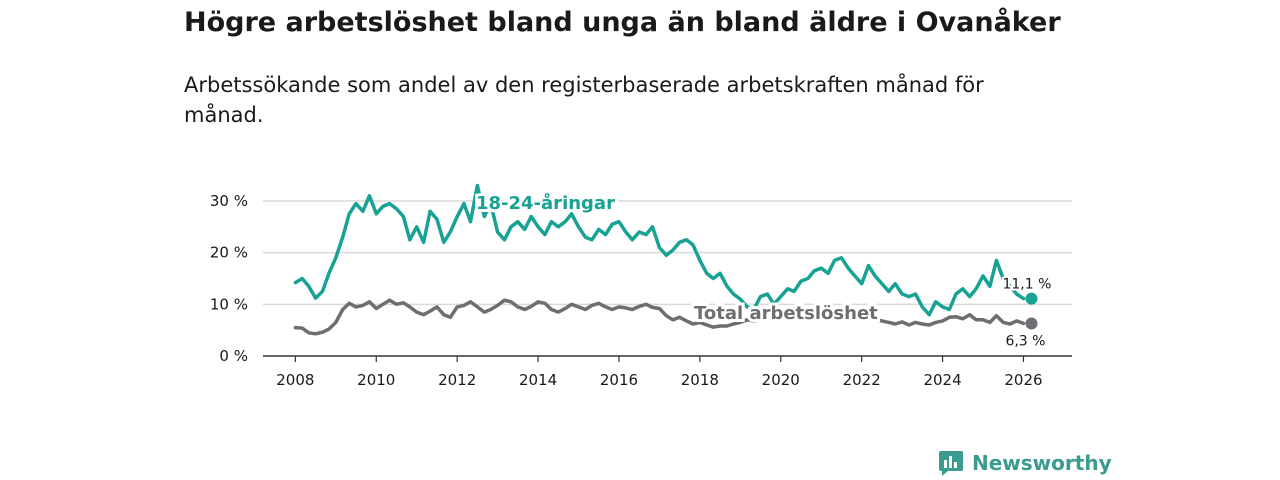 The width and height of the screenshot is (1280, 480). I want to click on x-tick-label: 2014, so click(538, 380).